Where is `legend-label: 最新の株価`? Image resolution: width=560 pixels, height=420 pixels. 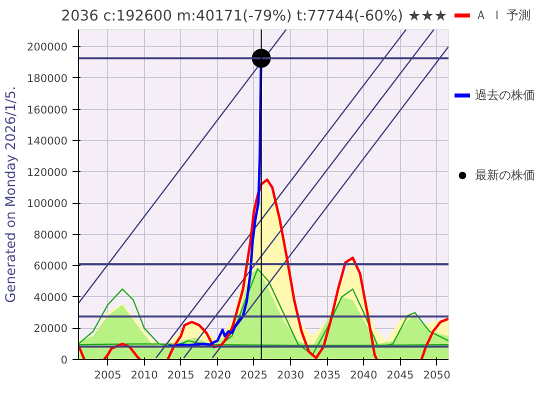 legend-label: 最新の株価 is located at coordinates (505, 175).